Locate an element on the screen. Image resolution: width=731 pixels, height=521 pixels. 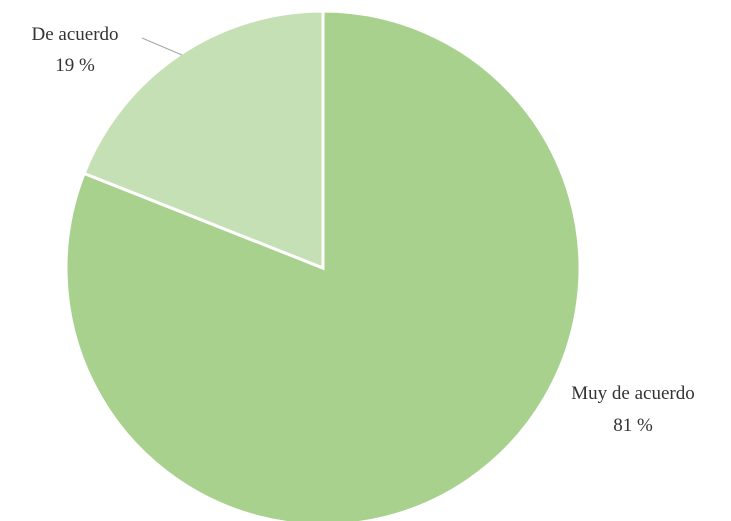
slice-label-de-acuerdo: De acuerdo is located at coordinates (74, 34).